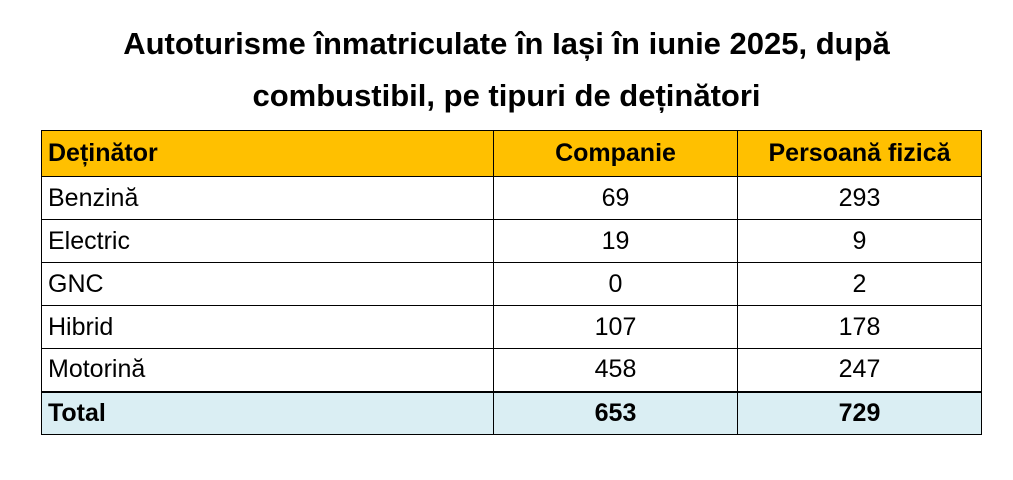 The height and width of the screenshot is (480, 1013). What do you see at coordinates (267, 412) in the screenshot?
I see `total-label: Total` at bounding box center [267, 412].